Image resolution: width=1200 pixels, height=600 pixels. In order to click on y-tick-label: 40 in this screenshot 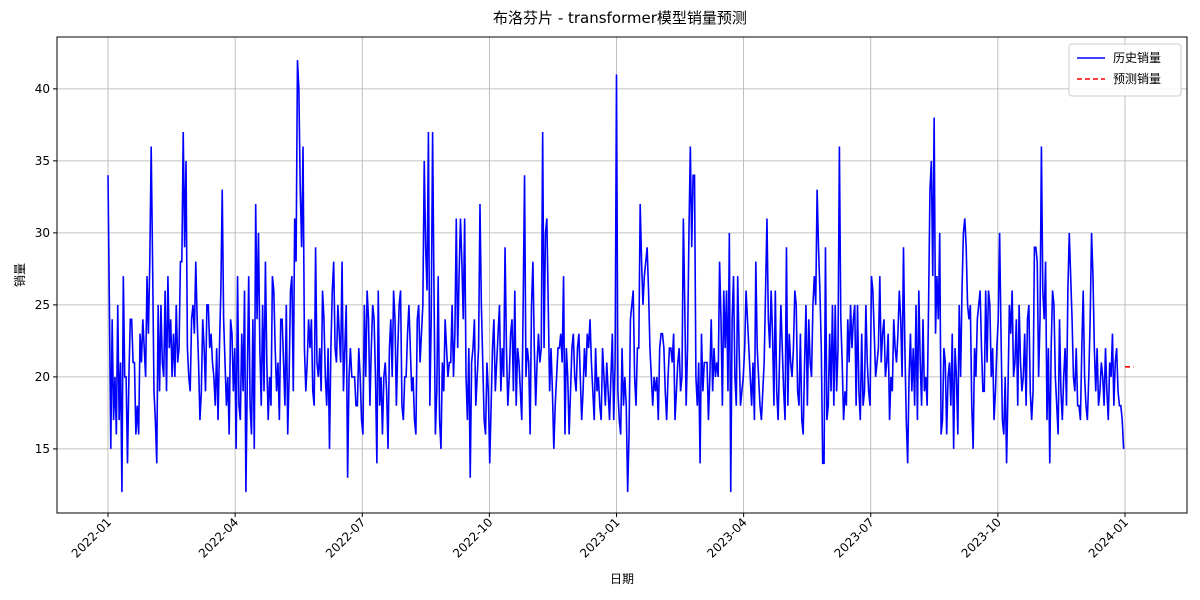, I will do `click(42, 89)`.